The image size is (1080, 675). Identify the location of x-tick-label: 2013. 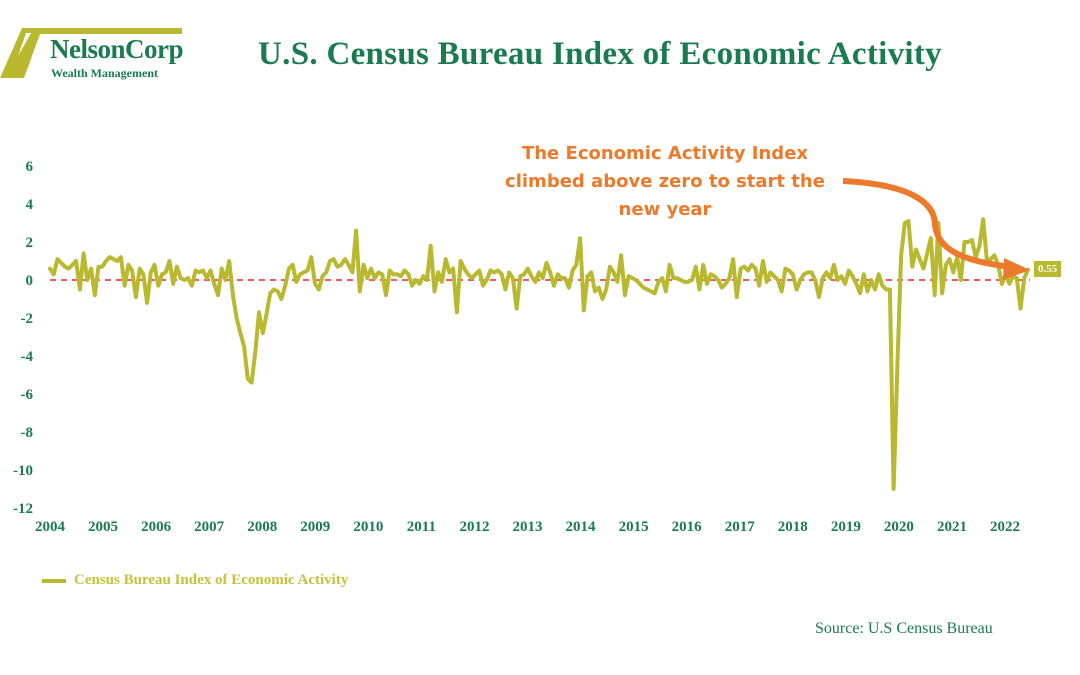
(528, 527).